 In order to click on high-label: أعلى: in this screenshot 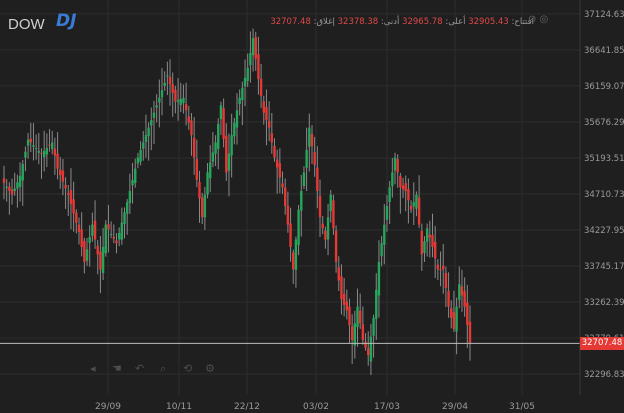, I will do `click(455, 22)`.